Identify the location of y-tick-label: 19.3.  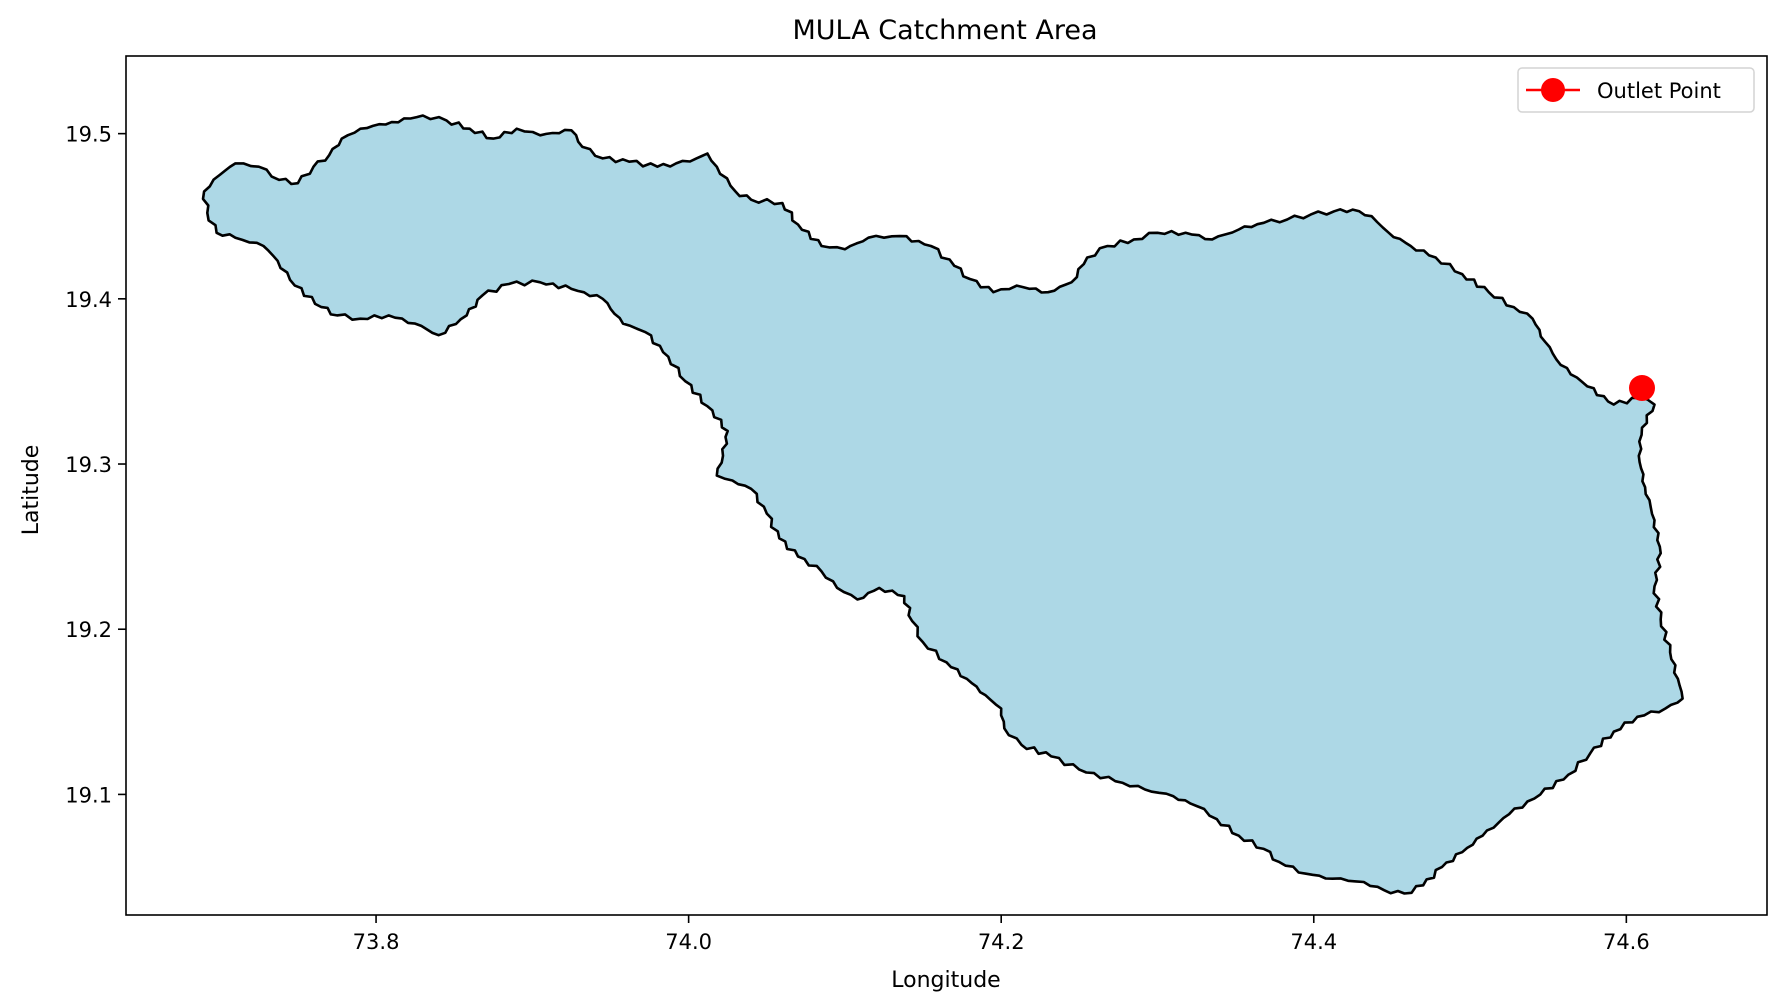
(88, 465).